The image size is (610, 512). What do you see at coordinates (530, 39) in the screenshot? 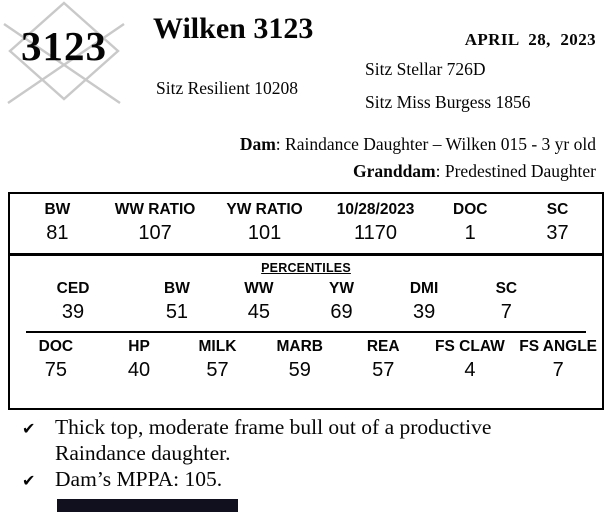
I see `sale-date: APRIL 28, 2023` at bounding box center [530, 39].